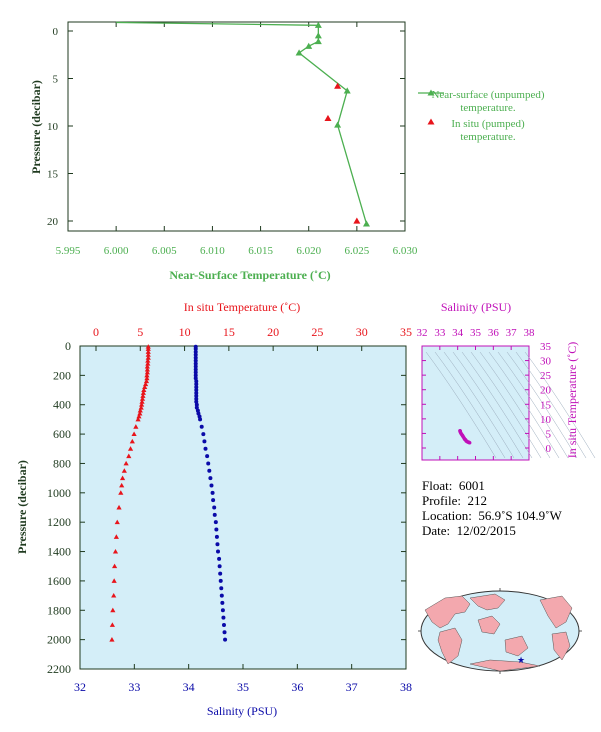 Image resolution: width=601 pixels, height=732 pixels. Describe the element at coordinates (440, 333) in the screenshot. I see `ts-xtick-label: 33` at that location.